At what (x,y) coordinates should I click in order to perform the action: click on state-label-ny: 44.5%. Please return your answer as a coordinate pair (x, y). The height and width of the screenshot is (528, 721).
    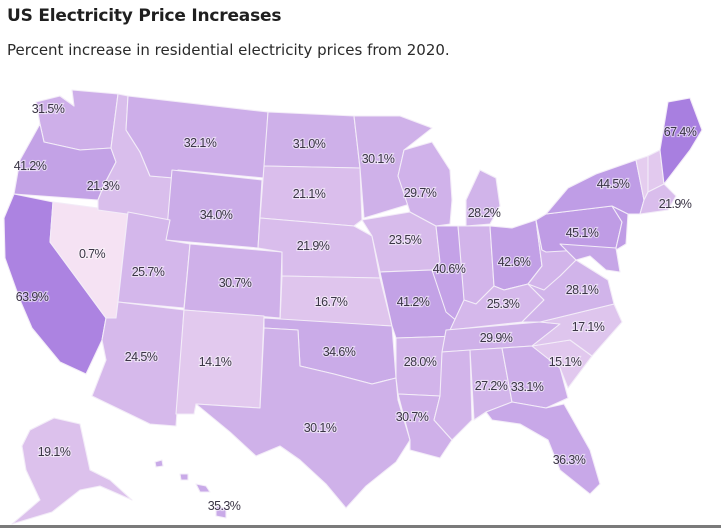
    Looking at the image, I should click on (613, 184).